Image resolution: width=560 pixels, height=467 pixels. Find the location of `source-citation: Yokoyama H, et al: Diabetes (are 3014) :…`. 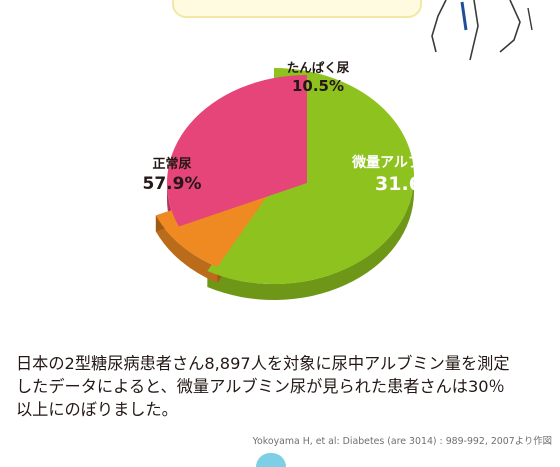

source-citation: Yokoyama H, et al: Diabetes (are 3014) :… is located at coordinates (402, 441).